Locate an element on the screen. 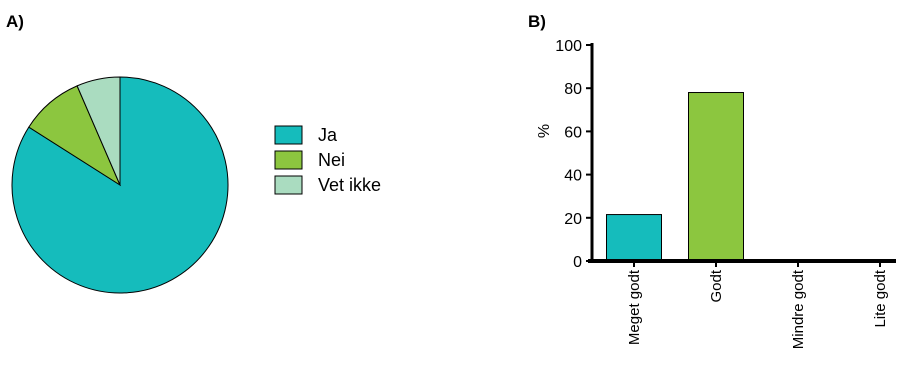 The width and height of the screenshot is (918, 375). legend-label: Ja is located at coordinates (328, 135).